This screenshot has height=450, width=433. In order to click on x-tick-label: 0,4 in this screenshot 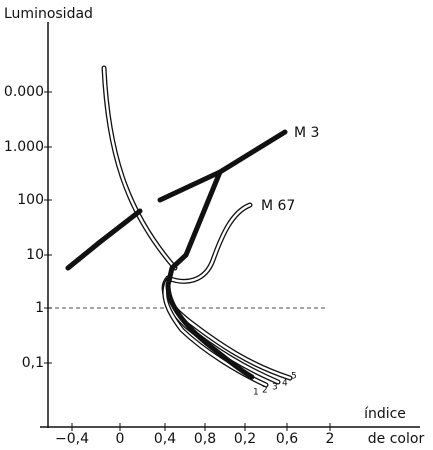, I will do `click(165, 439)`.